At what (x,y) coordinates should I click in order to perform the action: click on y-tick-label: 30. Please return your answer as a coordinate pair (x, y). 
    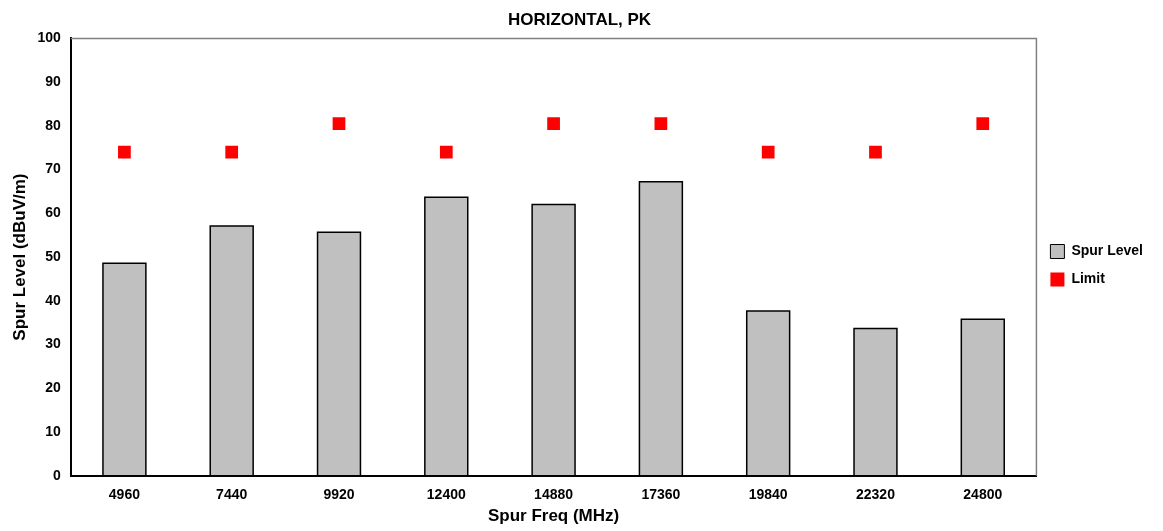
    Looking at the image, I should click on (53, 343).